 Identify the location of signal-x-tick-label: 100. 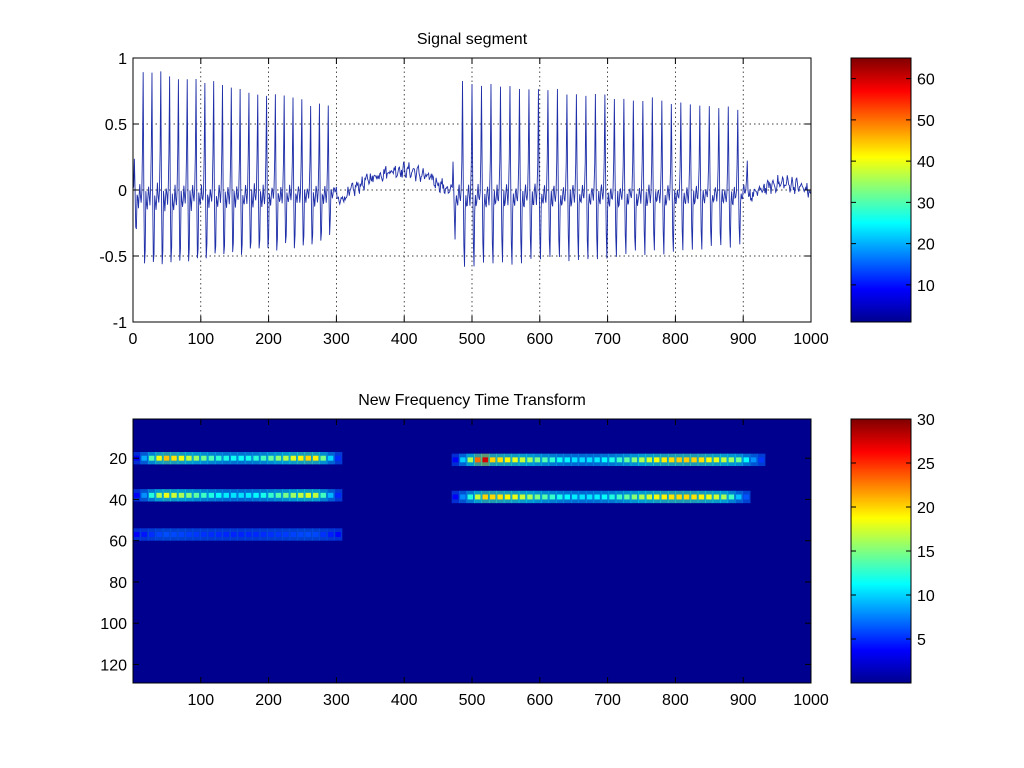
(200, 339).